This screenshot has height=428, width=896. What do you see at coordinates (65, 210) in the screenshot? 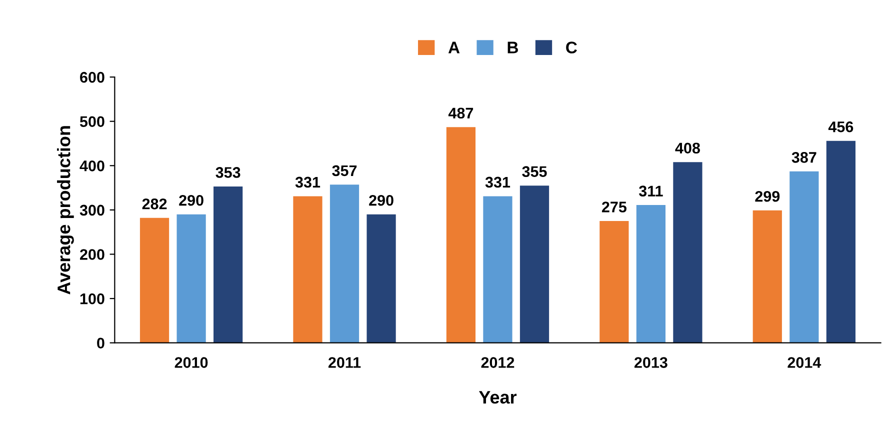
I see `y-axis-title: Average production` at bounding box center [65, 210].